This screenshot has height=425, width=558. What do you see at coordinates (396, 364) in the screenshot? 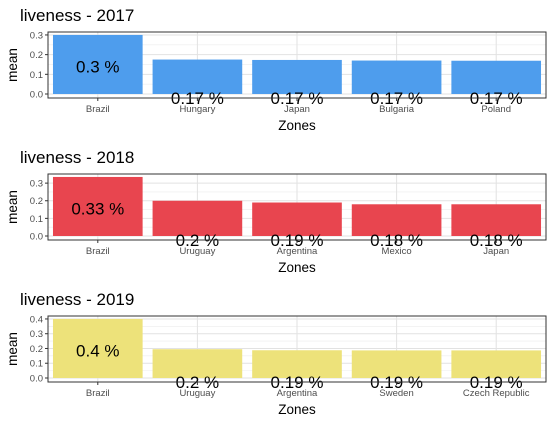
I see `bar-sweden` at bounding box center [396, 364].